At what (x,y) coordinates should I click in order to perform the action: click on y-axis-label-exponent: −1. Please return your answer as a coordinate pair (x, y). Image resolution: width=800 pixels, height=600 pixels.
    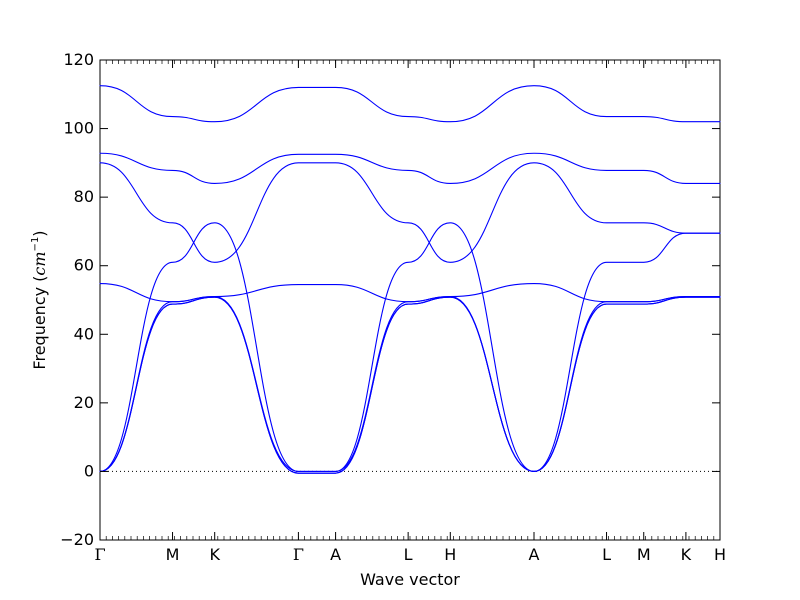
    Looking at the image, I should click on (35, 244).